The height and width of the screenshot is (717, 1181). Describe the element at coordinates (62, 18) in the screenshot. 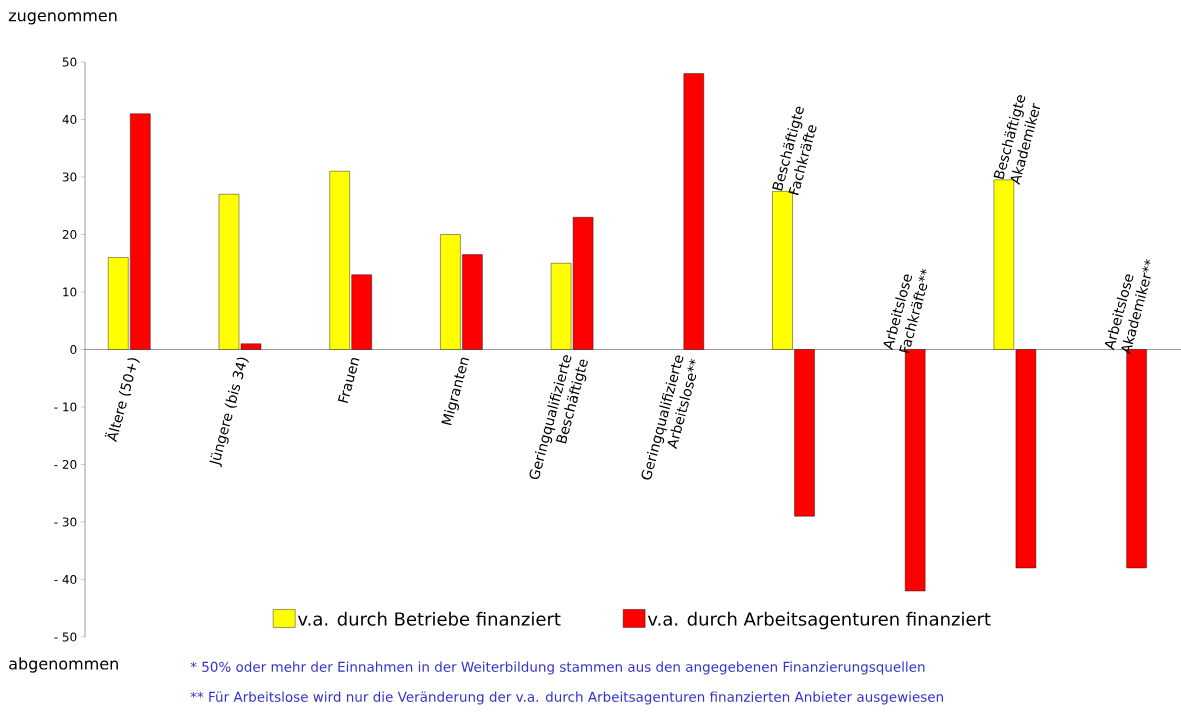

I see `text: zugenommen` at that location.